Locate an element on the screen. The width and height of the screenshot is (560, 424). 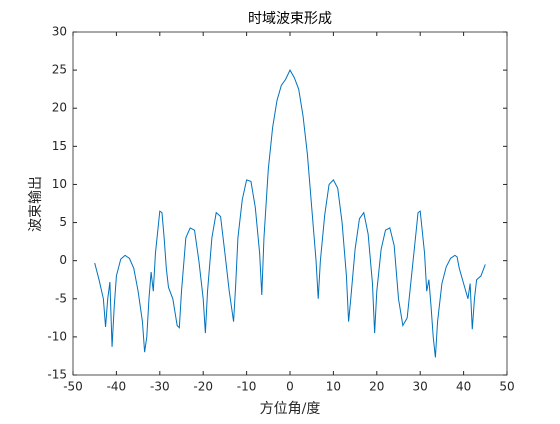
y-tick-label: -5 is located at coordinates (61, 298).